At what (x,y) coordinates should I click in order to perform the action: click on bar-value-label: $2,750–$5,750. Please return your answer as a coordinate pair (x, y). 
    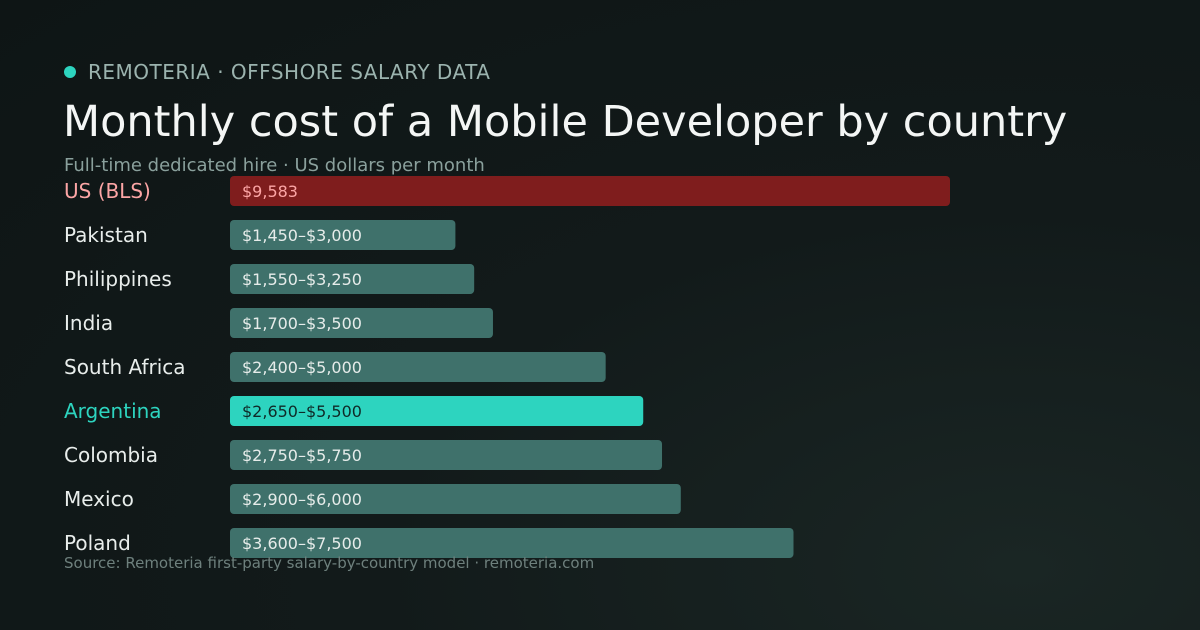
    Looking at the image, I should click on (302, 455).